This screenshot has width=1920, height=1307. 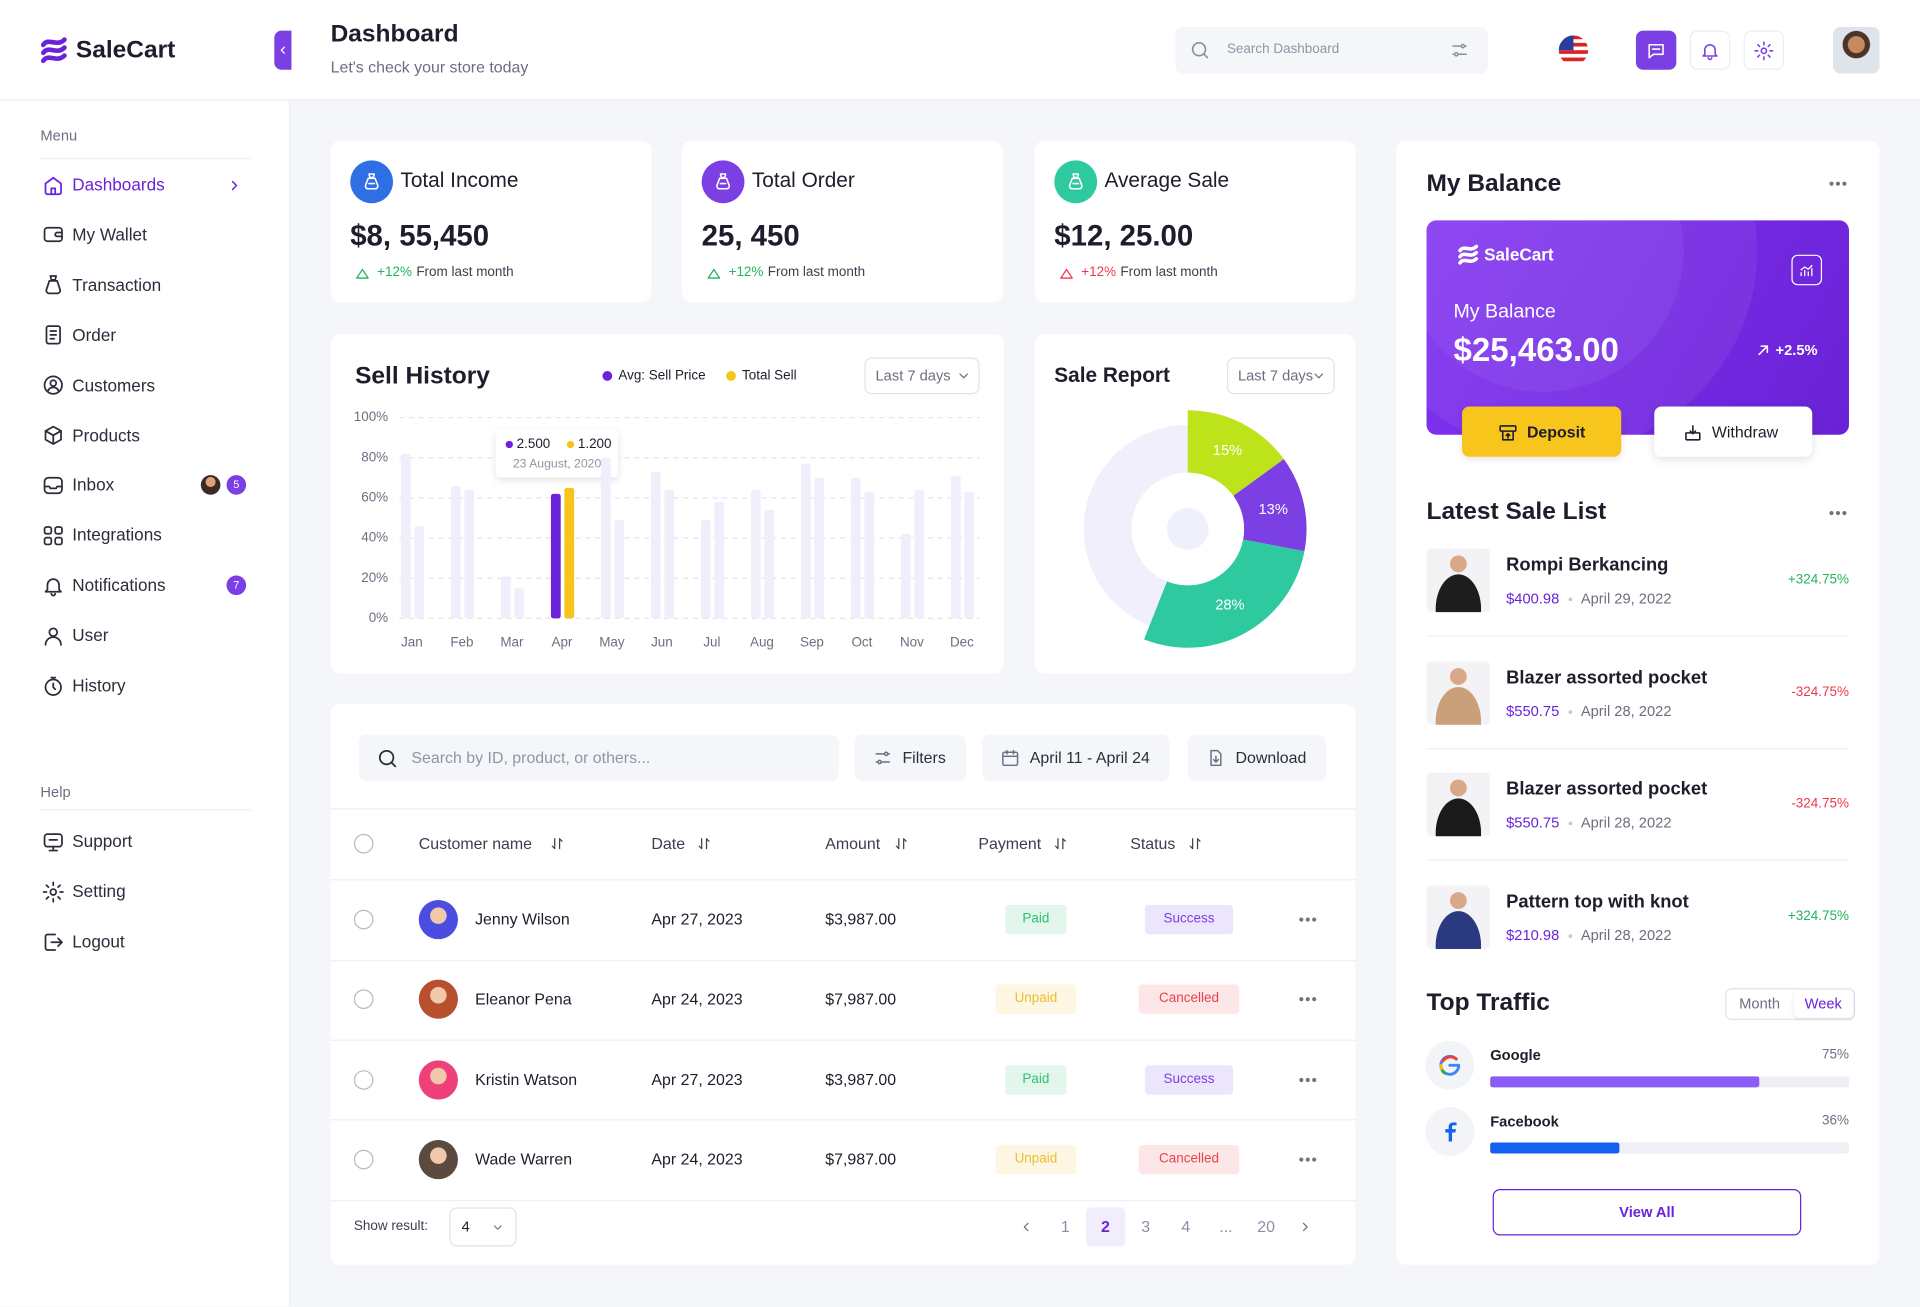 I want to click on nav-item: Logout, so click(x=98, y=941).